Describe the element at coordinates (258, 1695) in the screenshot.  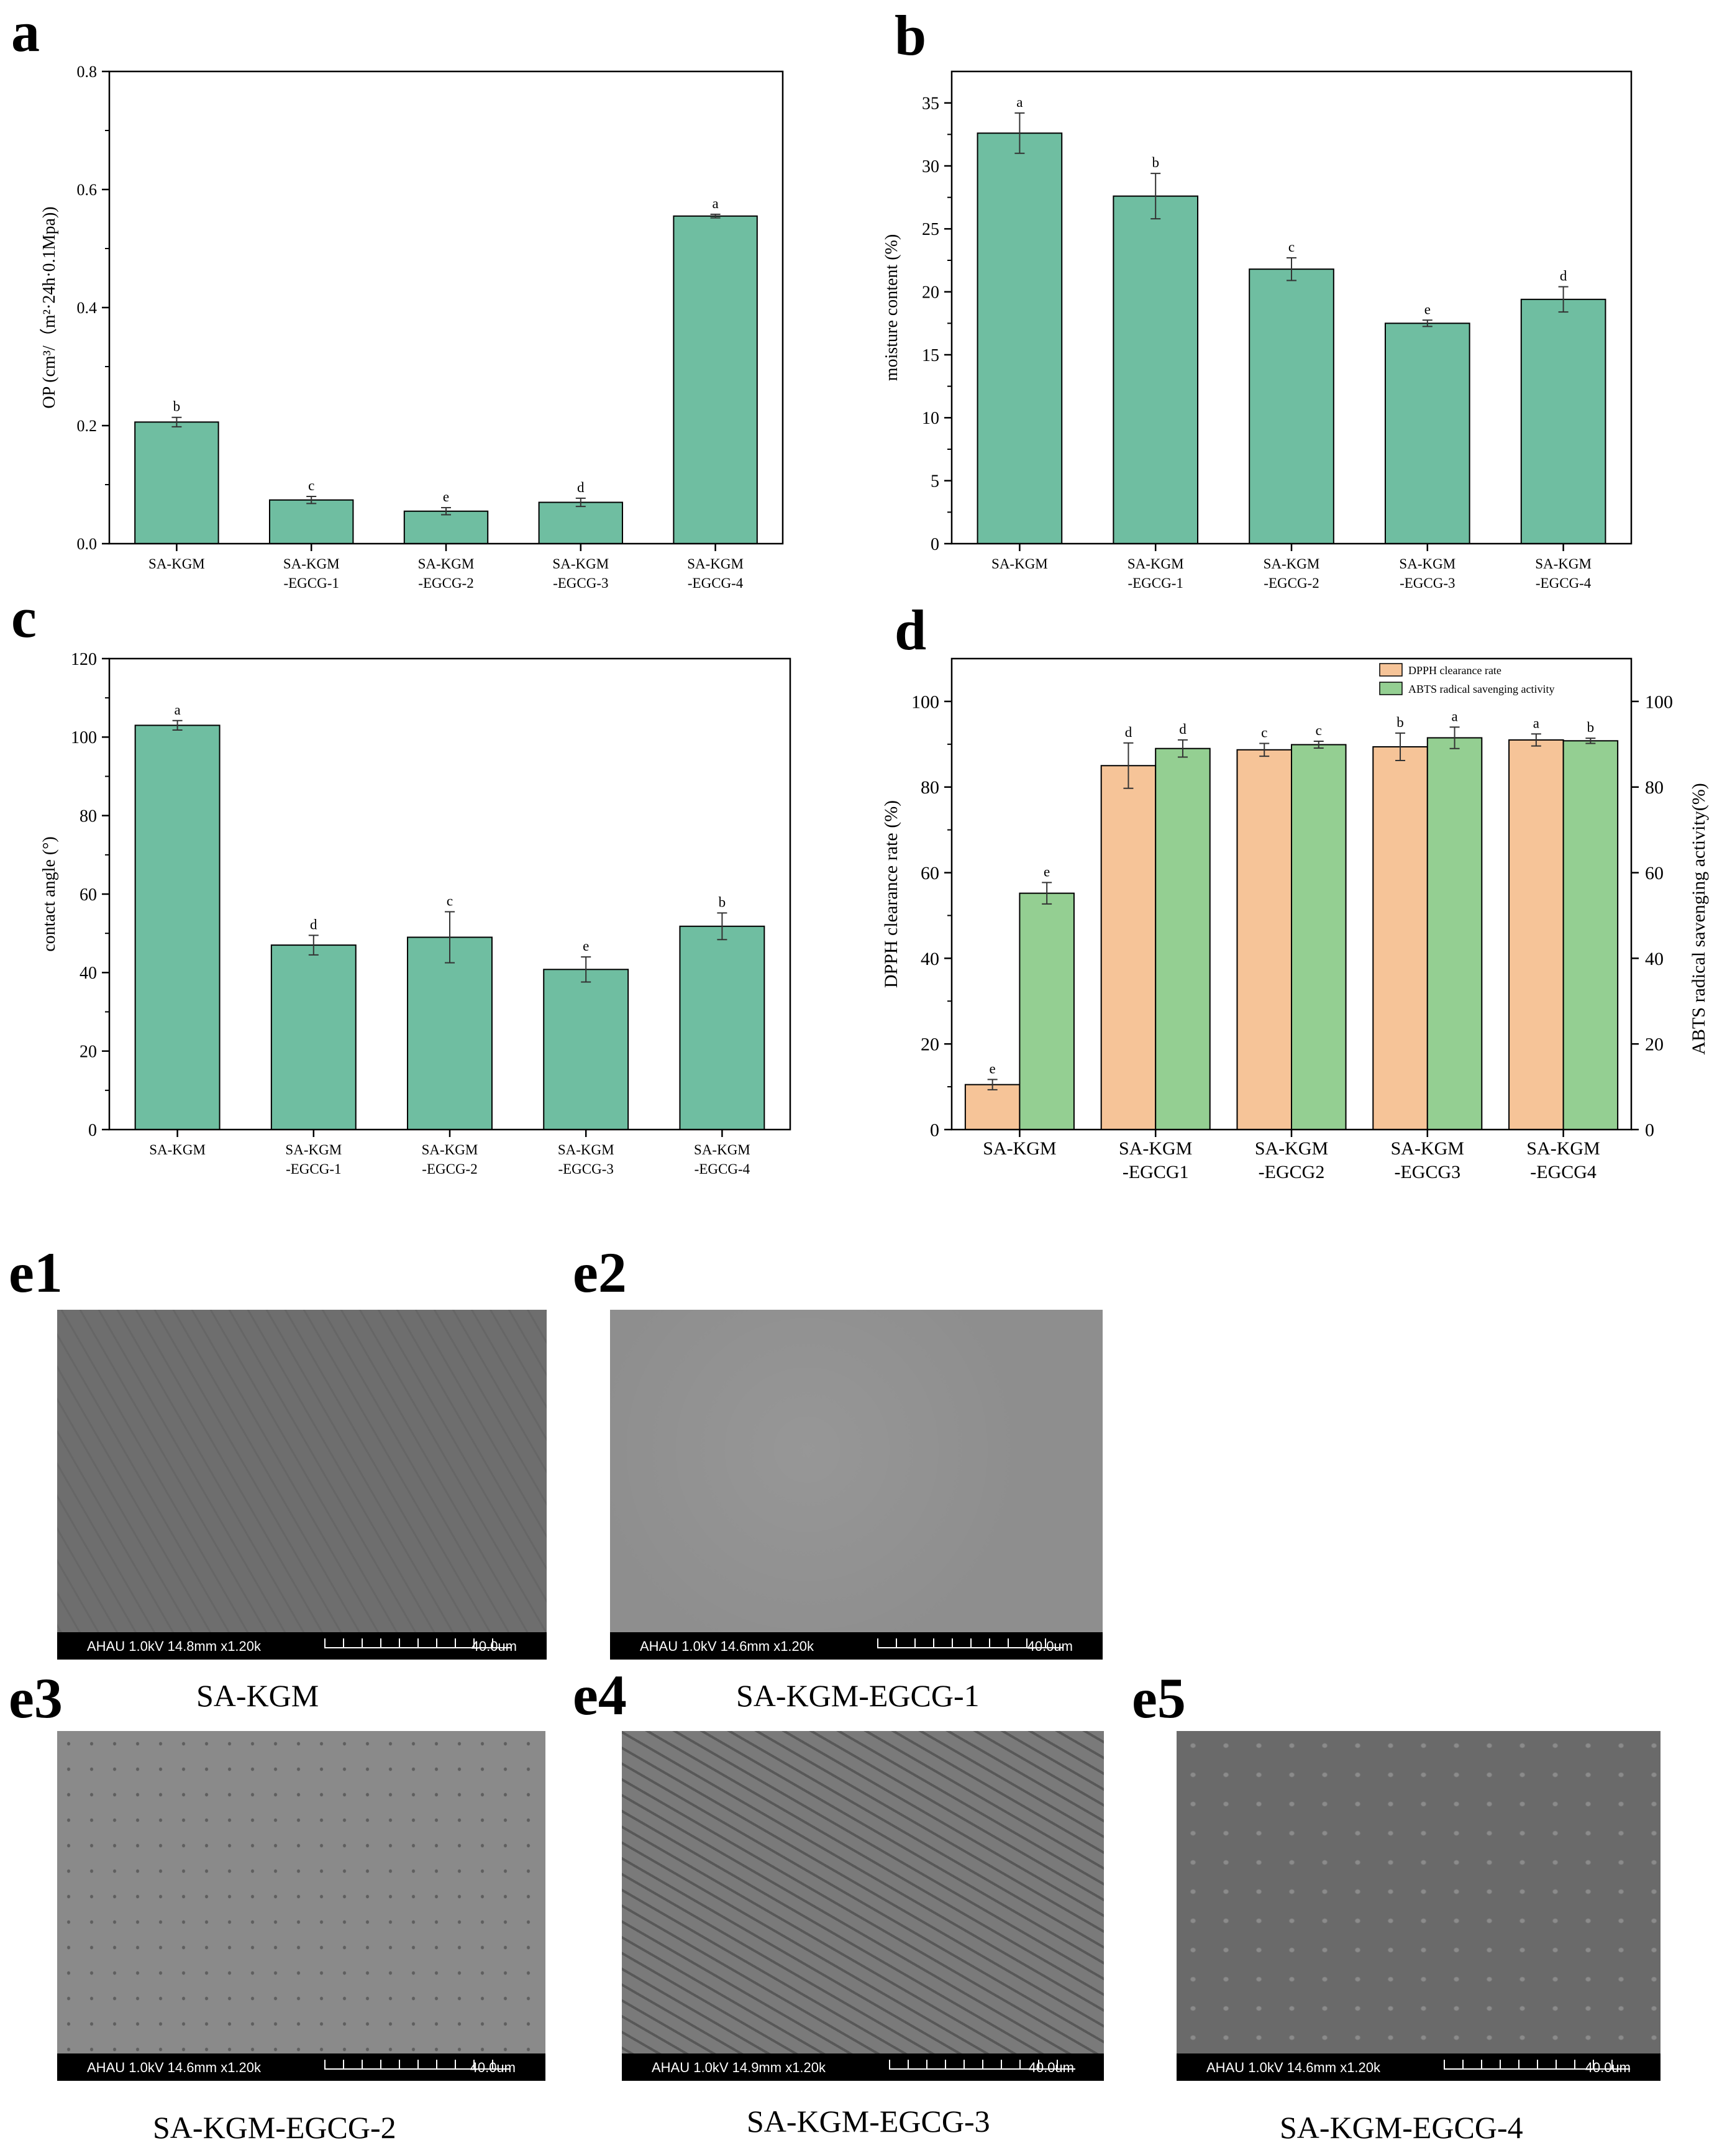
I see `sem-caption-e1: SA-KGM` at that location.